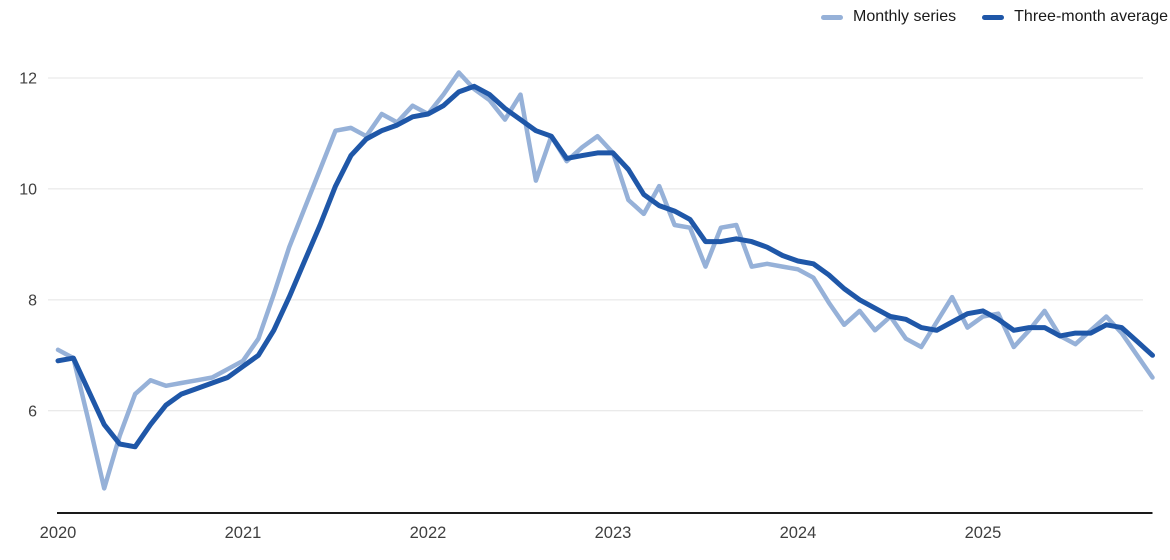 This screenshot has height=560, width=1170. I want to click on legend-label-monthly-series: Monthly series, so click(904, 16).